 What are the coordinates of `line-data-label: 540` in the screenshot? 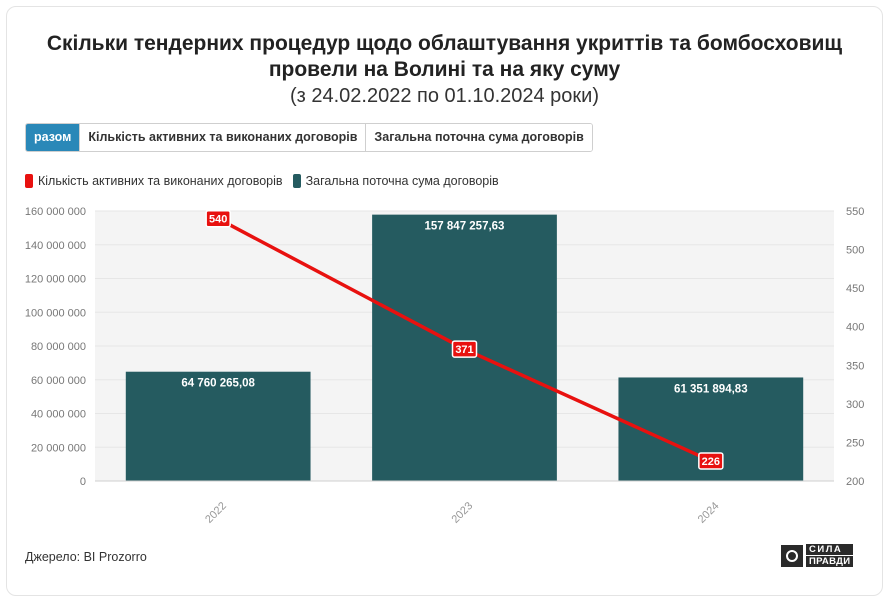 It's located at (218, 218).